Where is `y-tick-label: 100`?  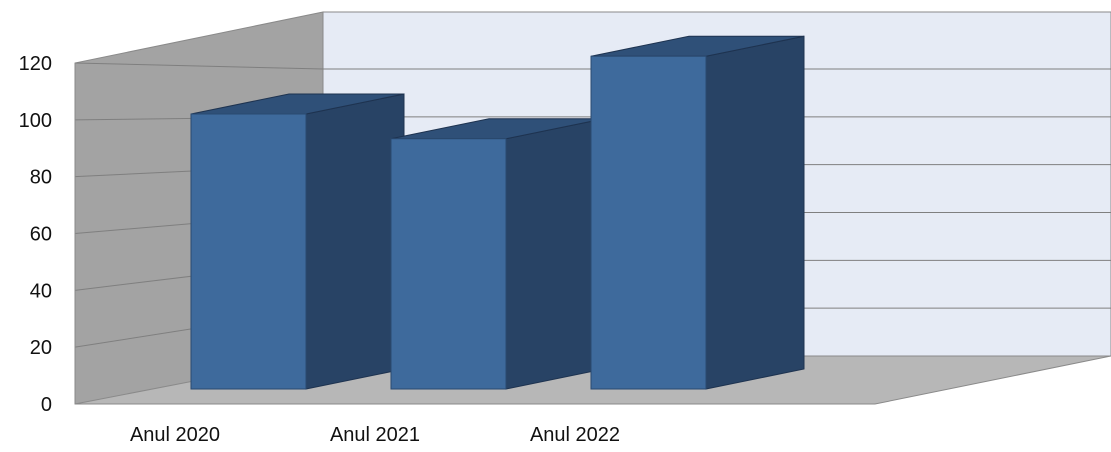
y-tick-label: 100 is located at coordinates (35, 121).